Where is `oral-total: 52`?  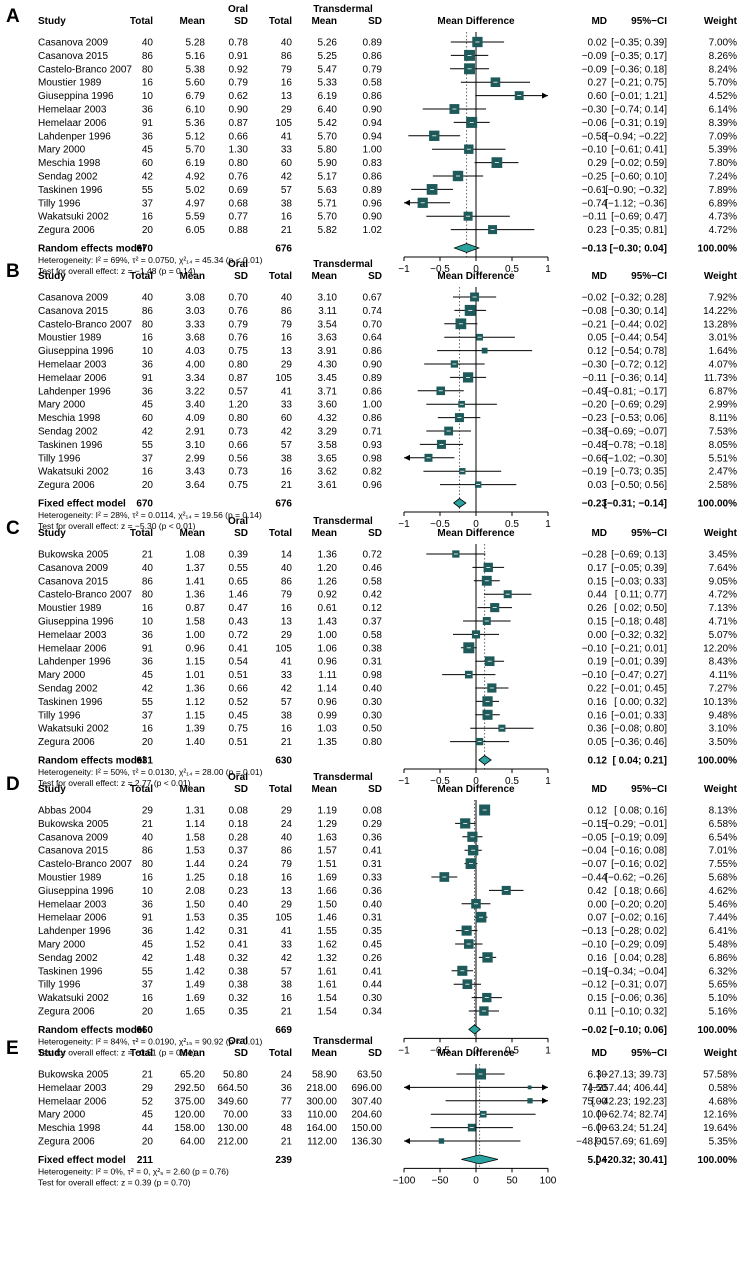
oral-total: 52 is located at coordinates (148, 1101).